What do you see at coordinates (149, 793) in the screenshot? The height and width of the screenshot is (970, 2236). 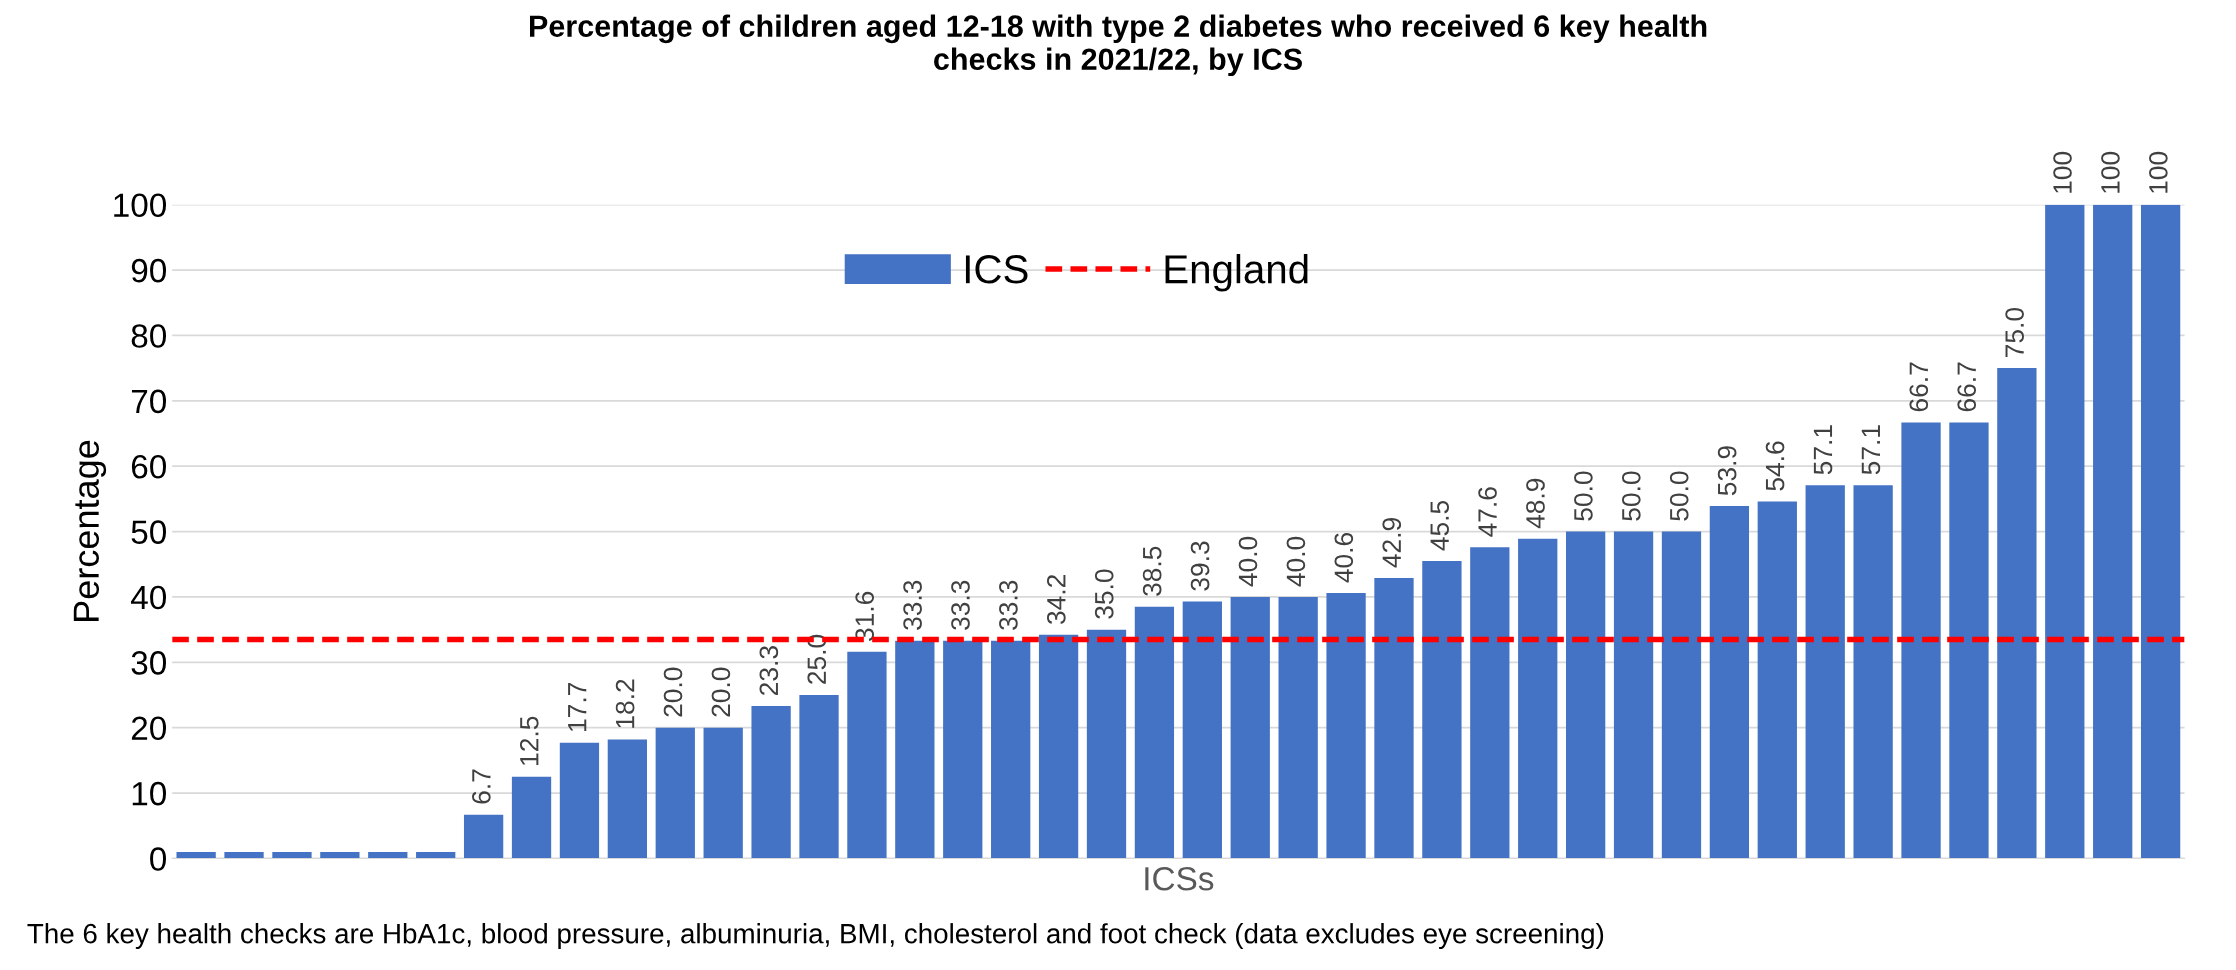 I see `y-tick-label: 10` at bounding box center [149, 793].